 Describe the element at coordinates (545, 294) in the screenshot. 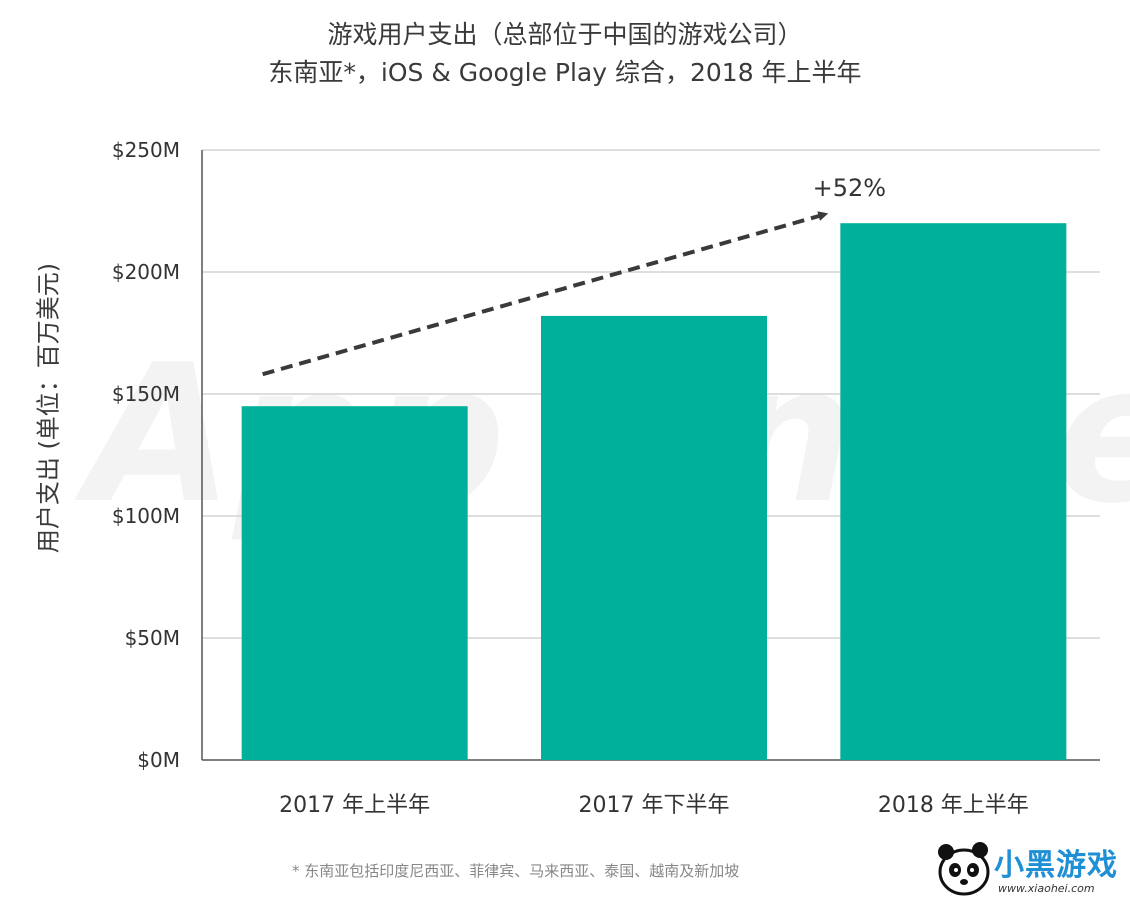

I see `growth-arrow` at that location.